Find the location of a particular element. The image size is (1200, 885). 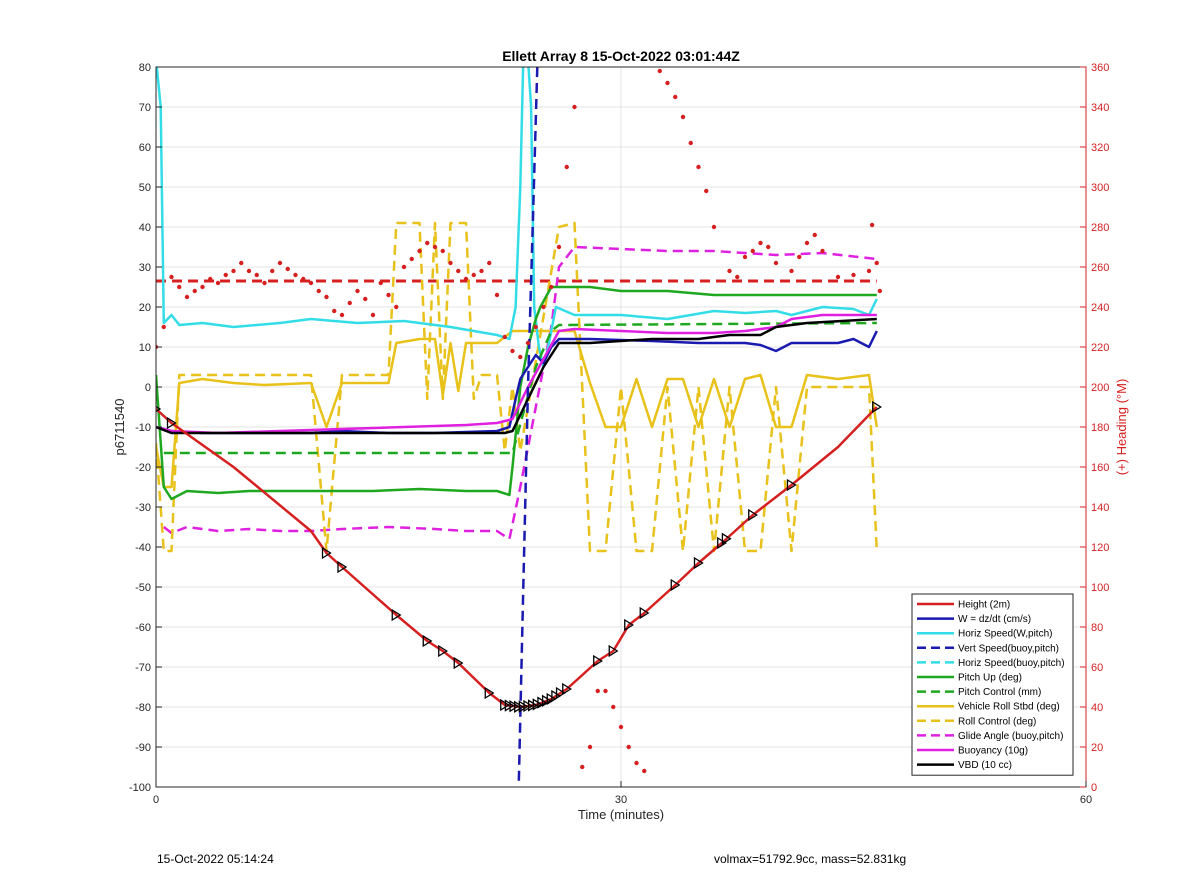

y-tick-label: 20 is located at coordinates (145, 308).